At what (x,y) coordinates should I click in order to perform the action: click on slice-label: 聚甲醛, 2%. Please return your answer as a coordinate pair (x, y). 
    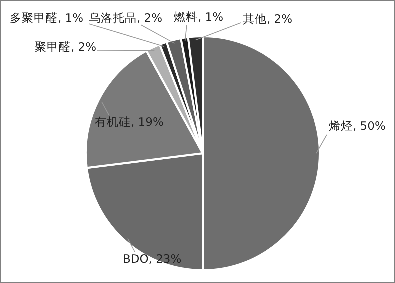
    Looking at the image, I should click on (66, 47).